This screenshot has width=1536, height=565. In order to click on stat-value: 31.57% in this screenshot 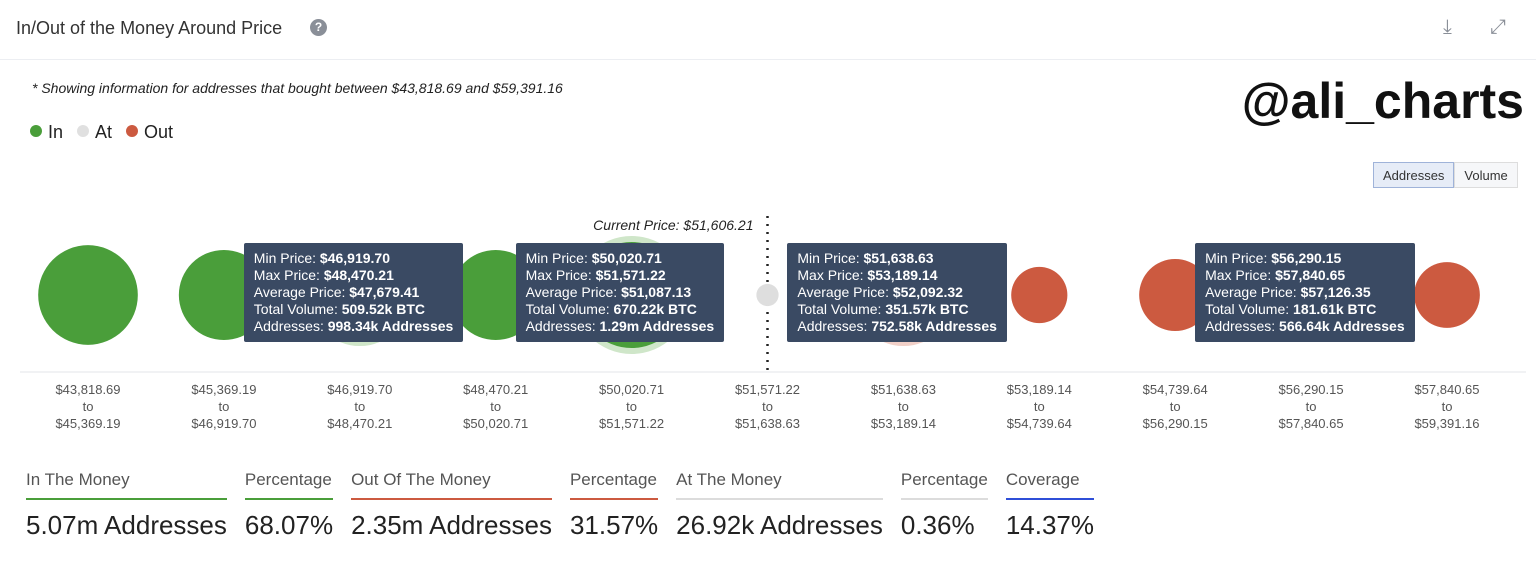, I will do `click(614, 525)`.